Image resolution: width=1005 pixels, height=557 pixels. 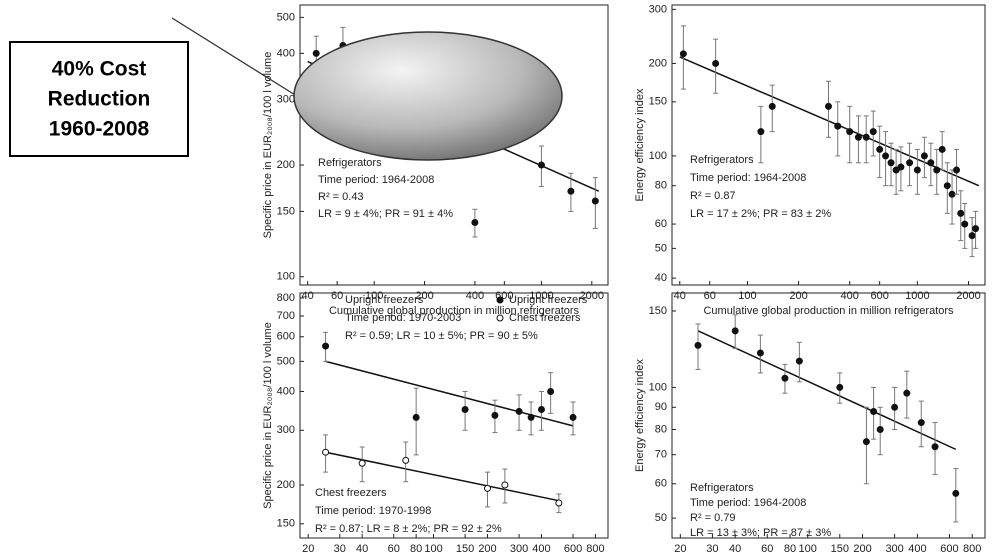 I want to click on y-tick-label: 50, so click(x=661, y=248).